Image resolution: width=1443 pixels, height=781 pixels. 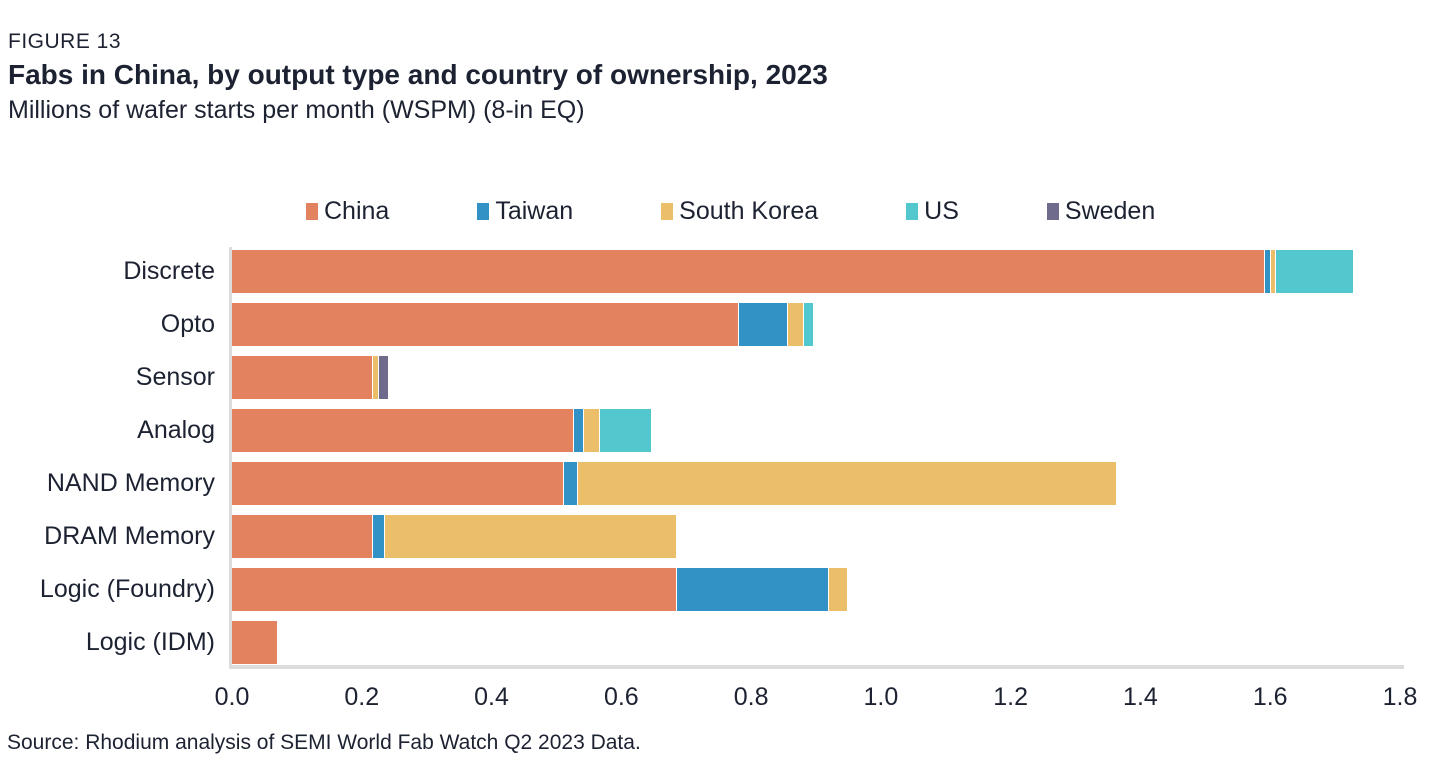 What do you see at coordinates (362, 697) in the screenshot?
I see `x-tick-label: 0.2` at bounding box center [362, 697].